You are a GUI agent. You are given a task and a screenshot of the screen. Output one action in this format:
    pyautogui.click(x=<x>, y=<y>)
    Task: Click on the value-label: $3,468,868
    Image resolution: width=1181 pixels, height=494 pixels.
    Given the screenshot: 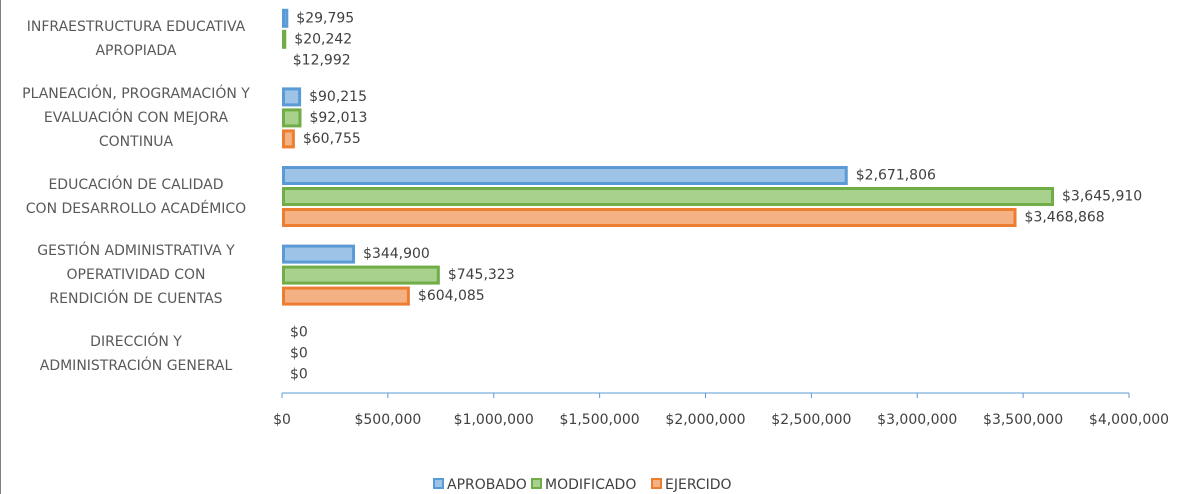 What is the action you would take?
    pyautogui.click(x=1065, y=218)
    